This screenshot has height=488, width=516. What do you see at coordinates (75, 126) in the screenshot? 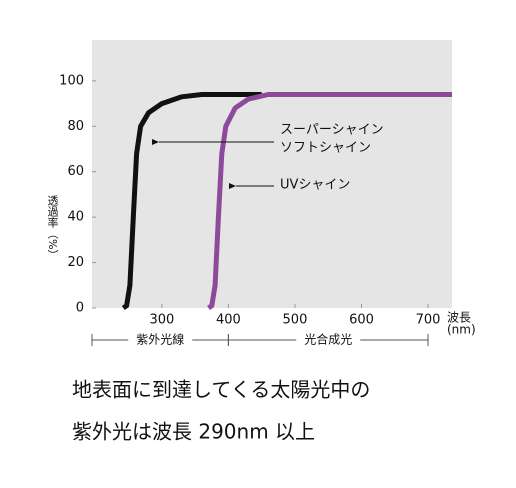
I see `y-tick-label: 80` at bounding box center [75, 126].